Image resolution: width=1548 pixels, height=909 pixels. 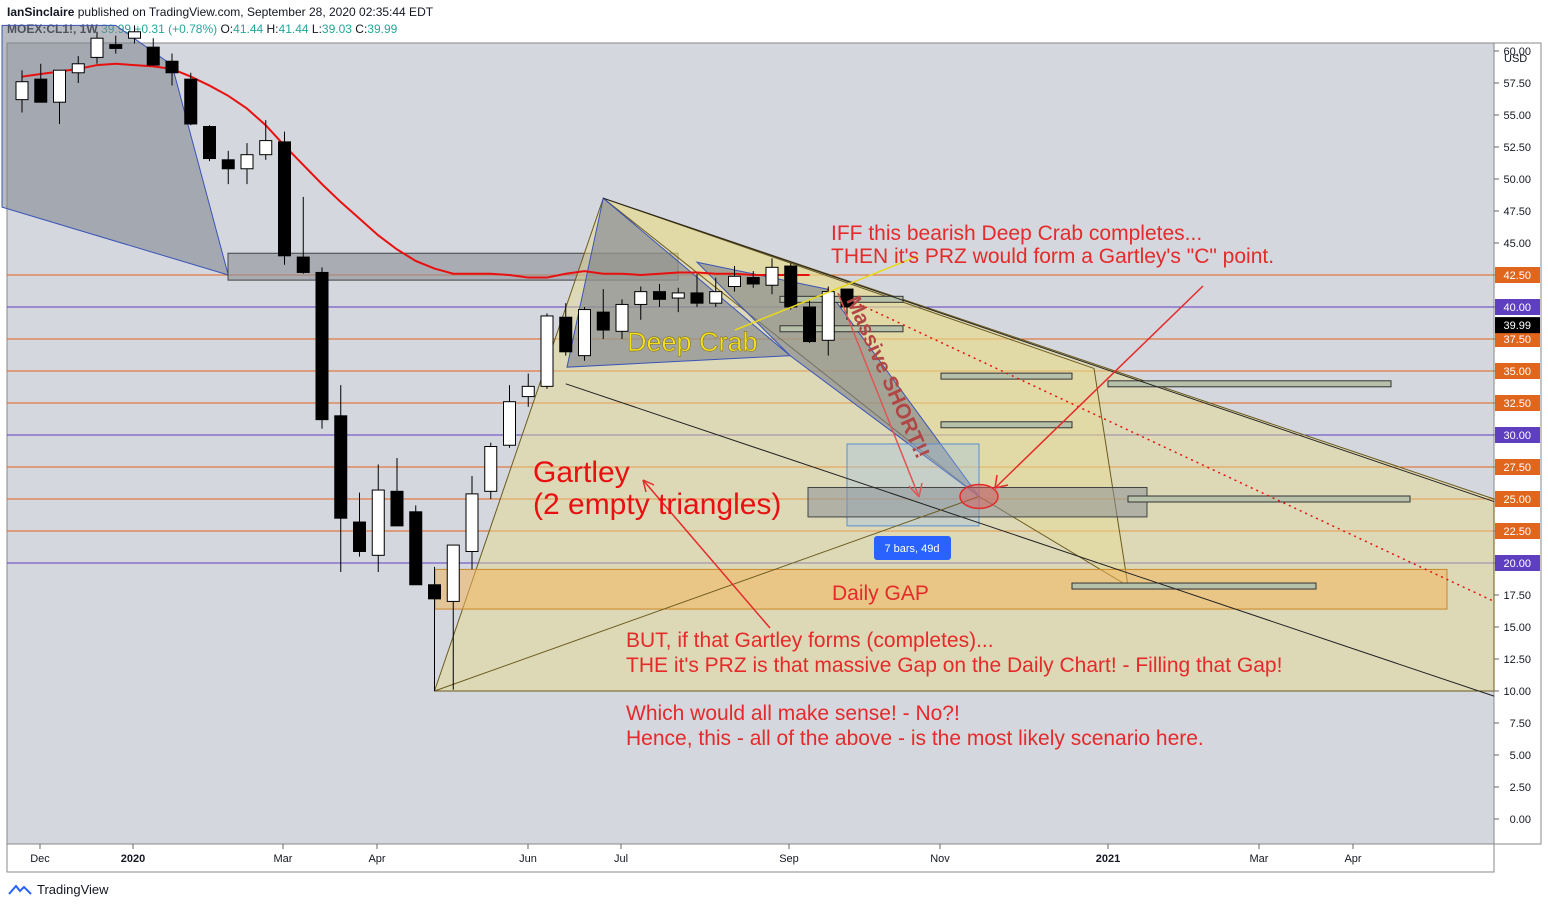 What do you see at coordinates (621, 859) in the screenshot?
I see `x-tick-label: Jul` at bounding box center [621, 859].